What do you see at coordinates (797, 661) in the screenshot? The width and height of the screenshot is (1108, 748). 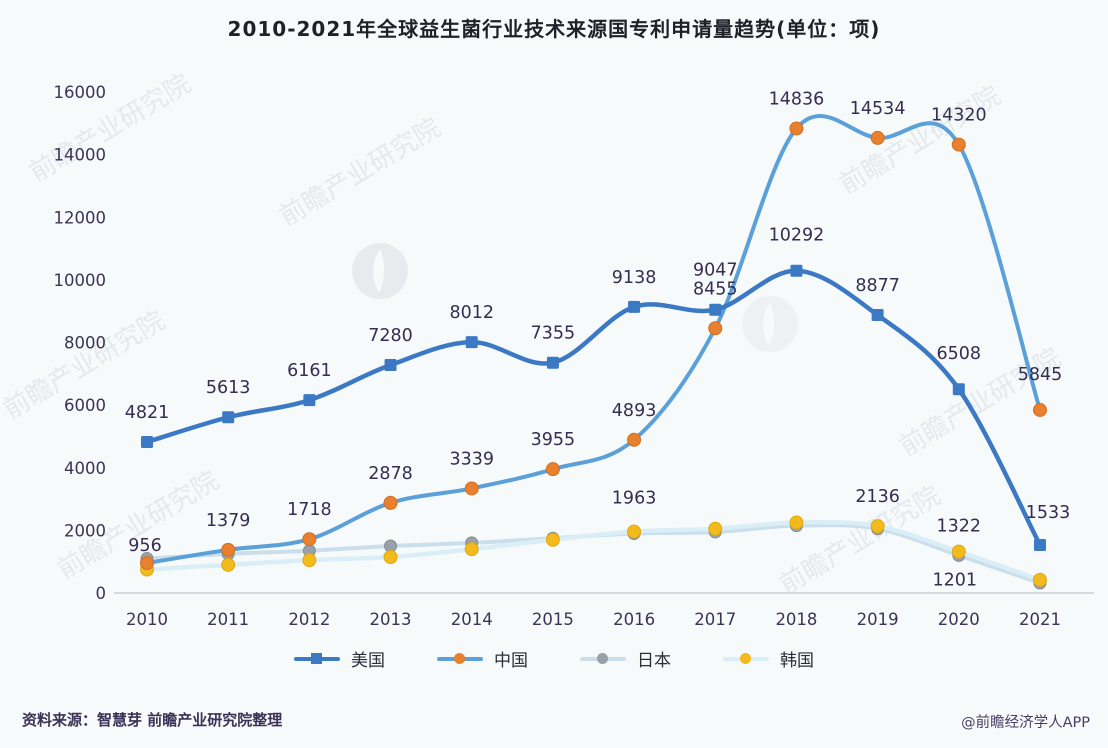 I see `legend-label-korea: 韩国` at bounding box center [797, 661].